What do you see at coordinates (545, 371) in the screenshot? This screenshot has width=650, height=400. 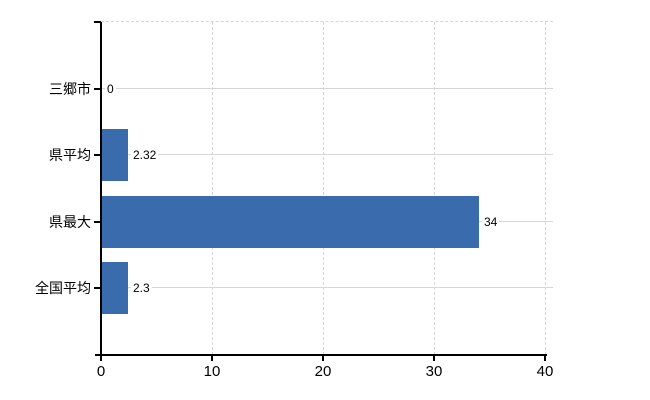 I see `x-tick-label: 40` at bounding box center [545, 371].